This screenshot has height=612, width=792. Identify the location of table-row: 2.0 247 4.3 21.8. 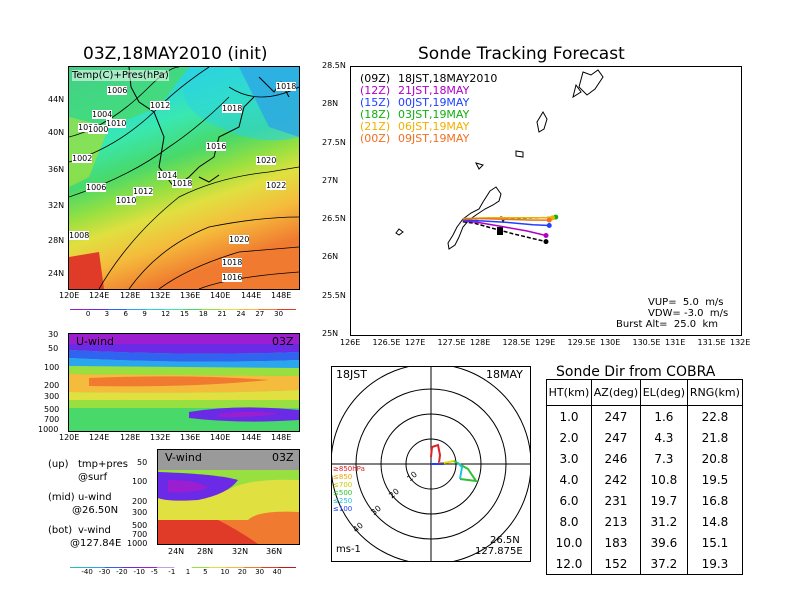
(645, 437).